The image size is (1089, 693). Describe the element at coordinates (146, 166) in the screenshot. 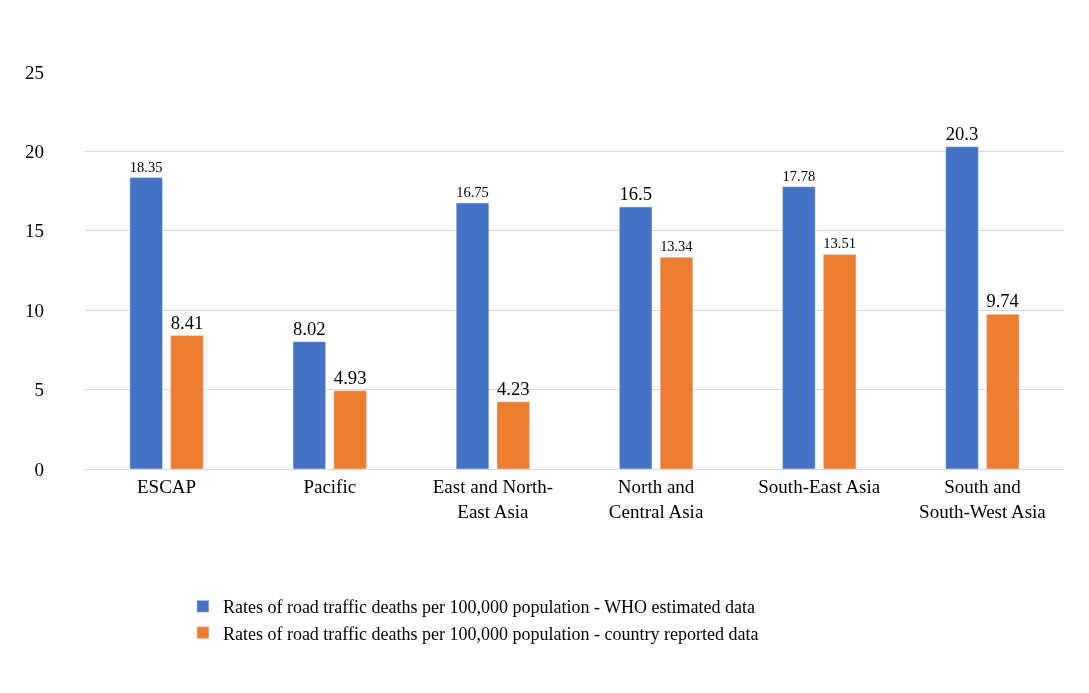

I see `data-label: 18.35` at that location.